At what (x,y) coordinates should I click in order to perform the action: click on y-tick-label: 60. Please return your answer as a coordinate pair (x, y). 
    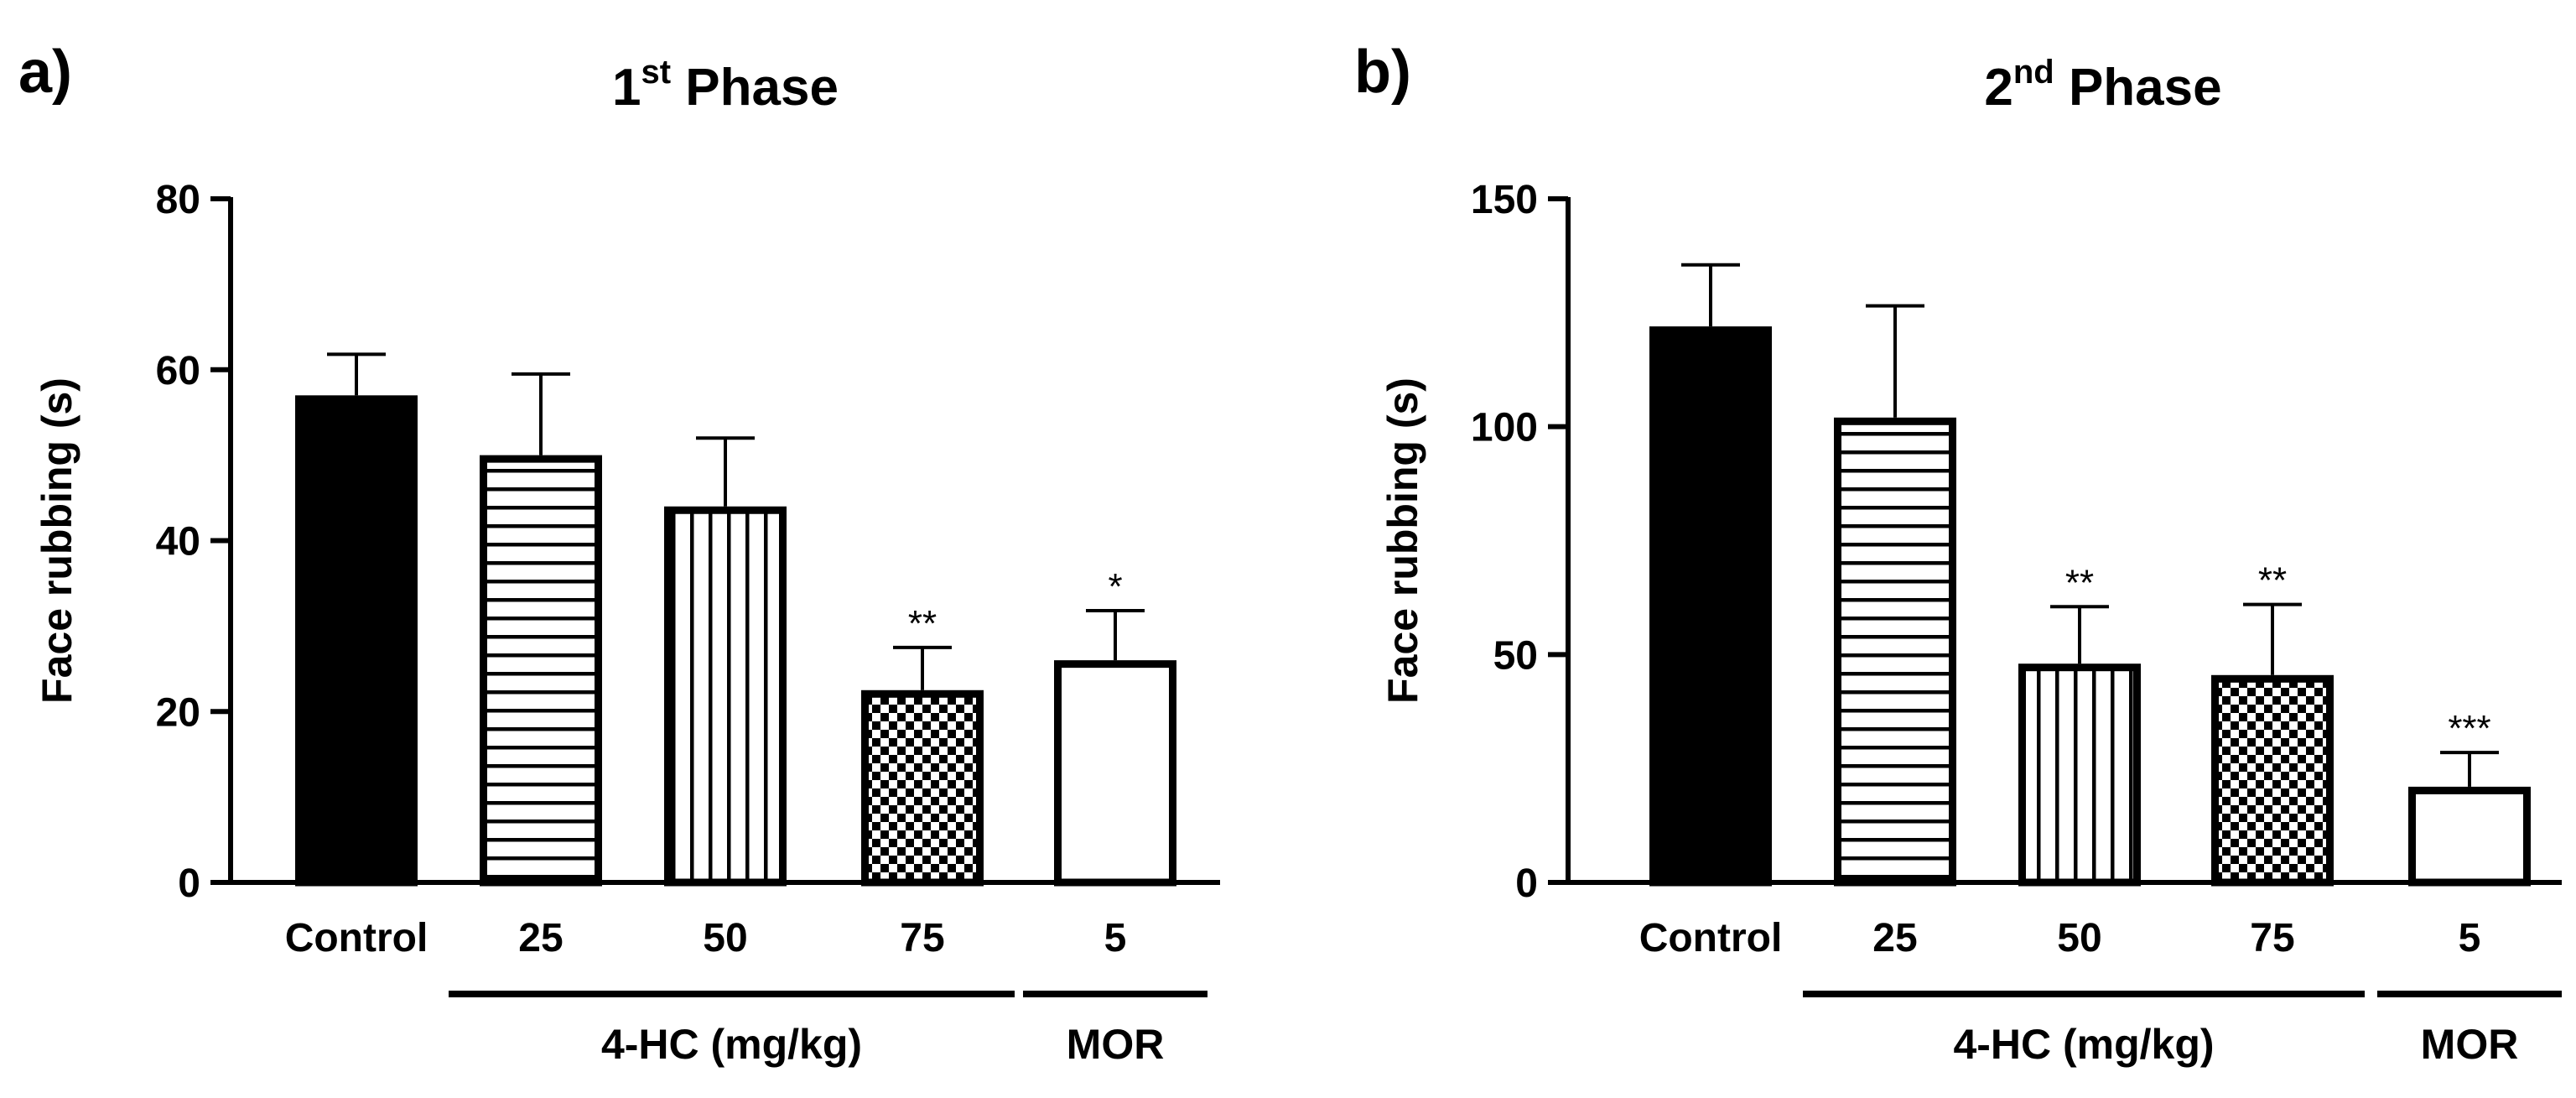
    Looking at the image, I should click on (178, 371).